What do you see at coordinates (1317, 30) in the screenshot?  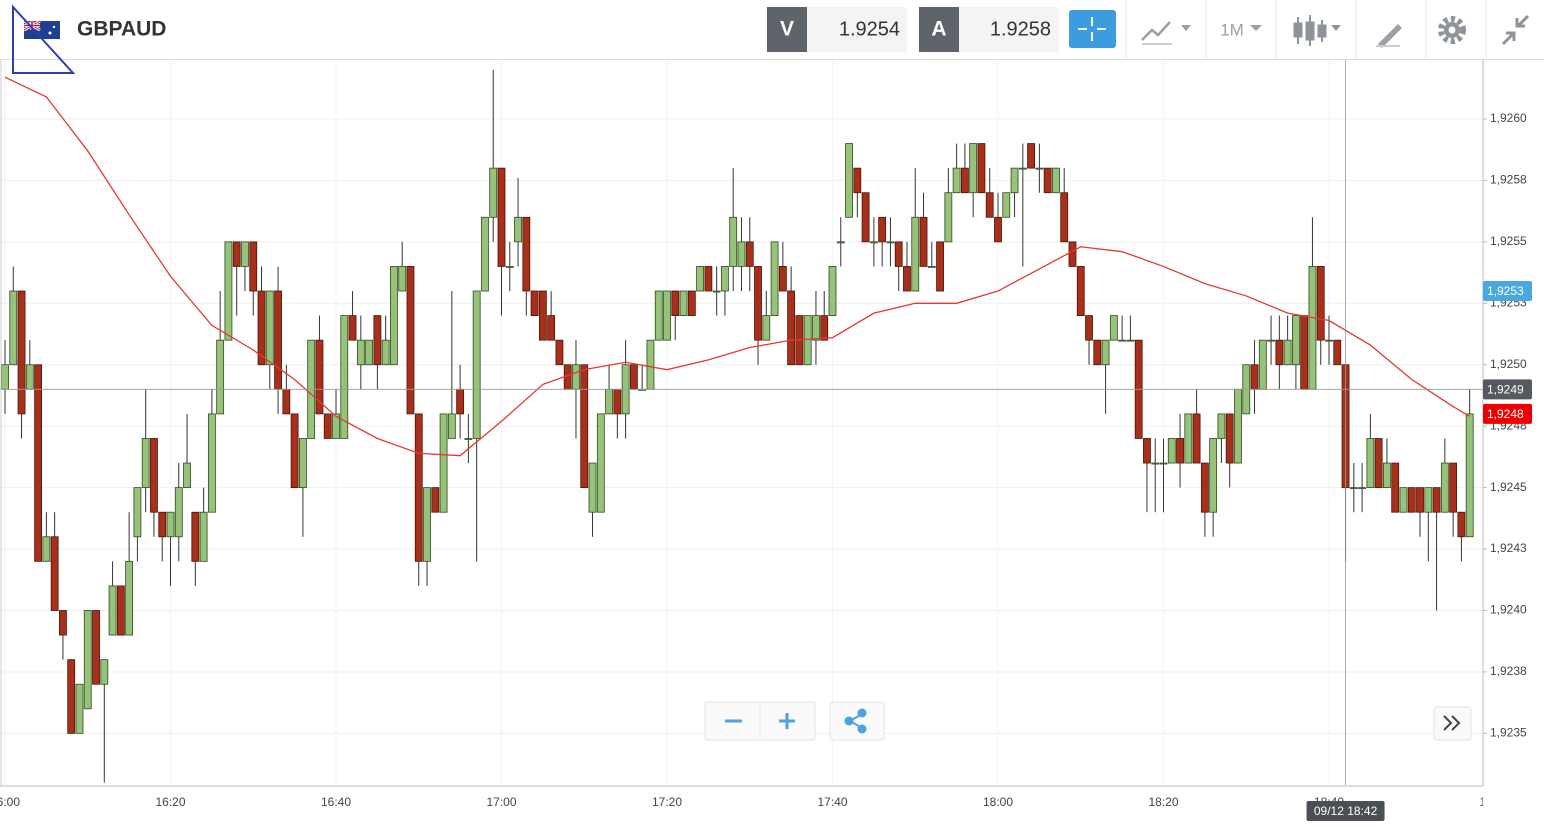 I see `chart-type-button` at bounding box center [1317, 30].